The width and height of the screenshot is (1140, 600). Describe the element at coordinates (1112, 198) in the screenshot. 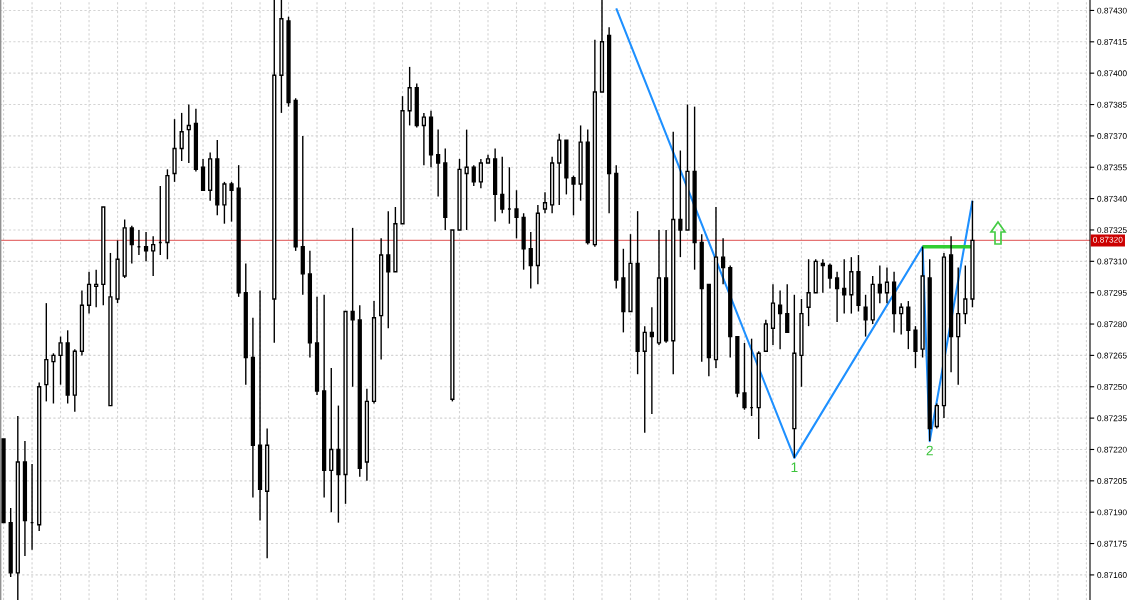

I see `y-tick-label: 0.87340` at that location.